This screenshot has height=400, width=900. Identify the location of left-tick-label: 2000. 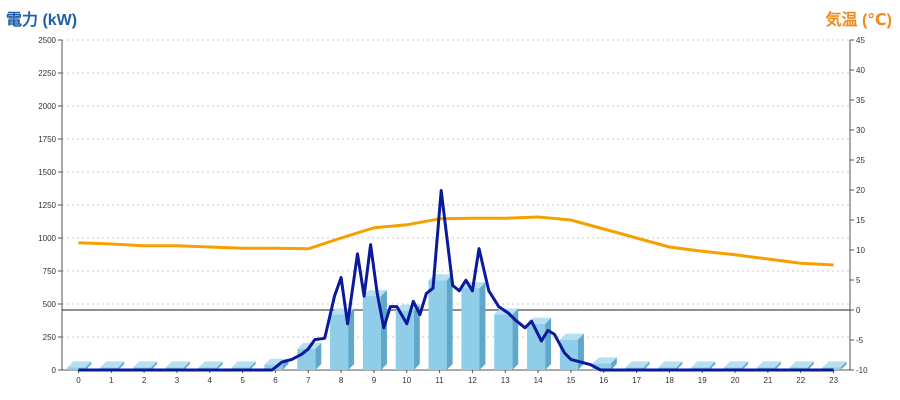
(47, 106).